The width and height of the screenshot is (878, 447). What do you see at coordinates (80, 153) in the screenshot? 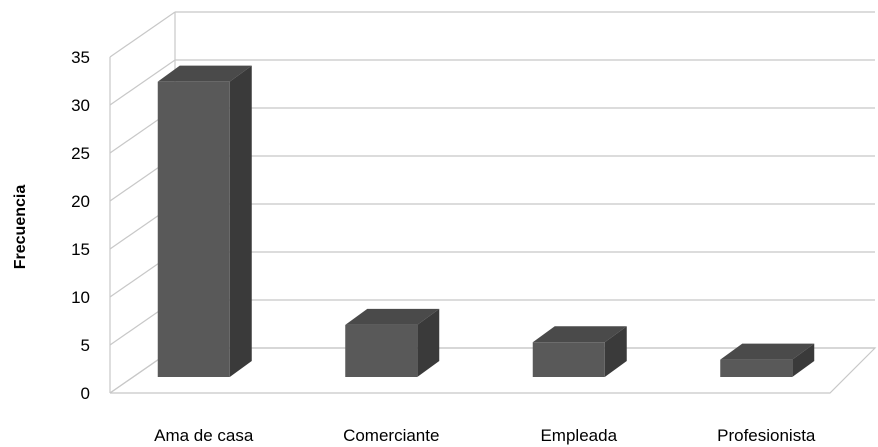
I see `y-tick-label: 25` at bounding box center [80, 153].